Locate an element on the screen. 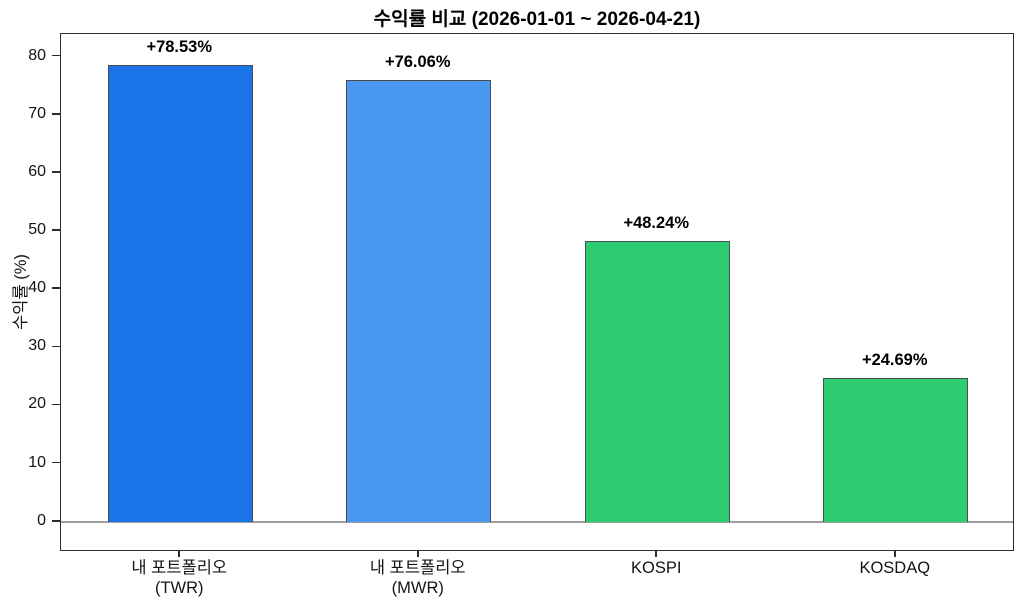  x-tick-label: KOSDAQ is located at coordinates (895, 568).